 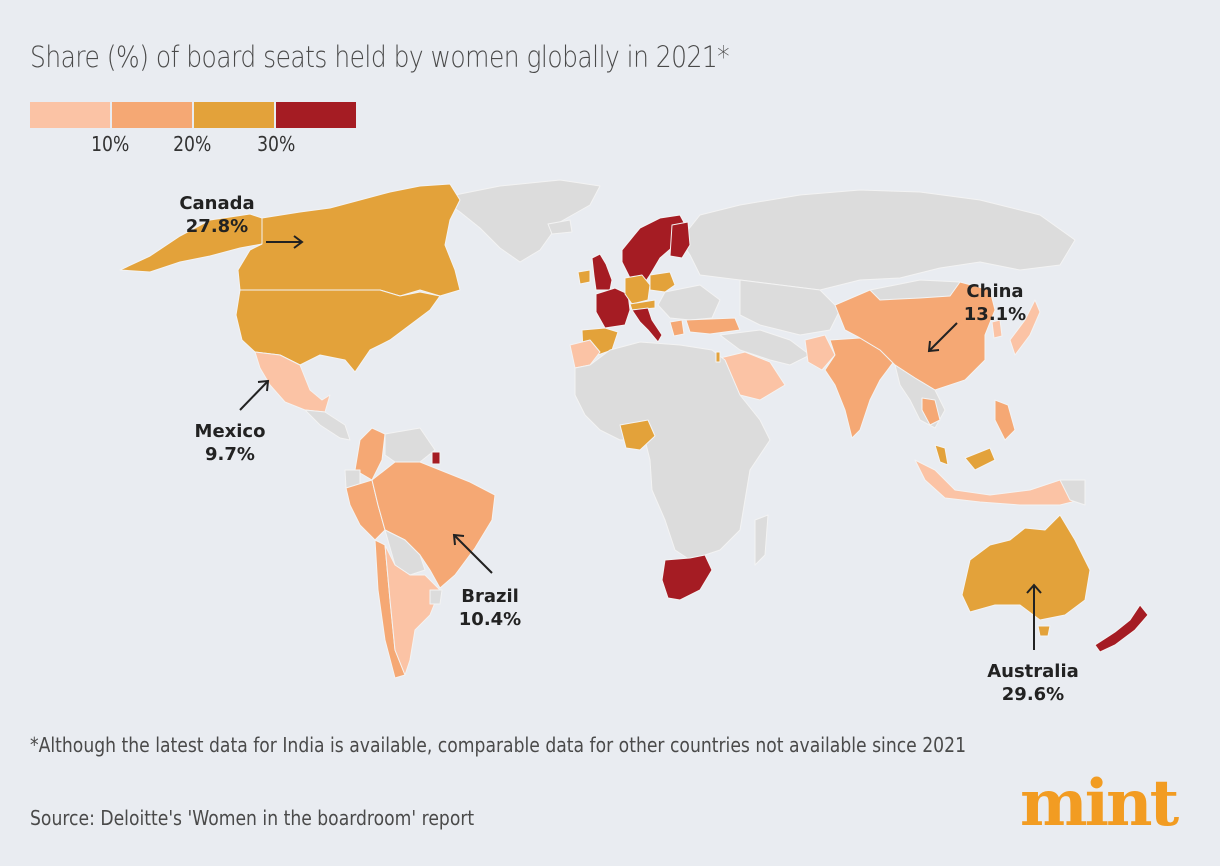 What do you see at coordinates (327, 425) in the screenshot?
I see `country-central-america` at bounding box center [327, 425].